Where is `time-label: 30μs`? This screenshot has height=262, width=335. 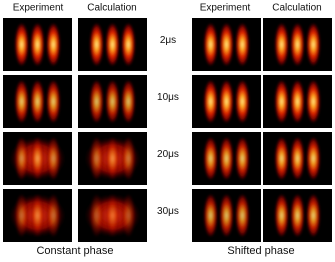
time-label: 30μs is located at coordinates (168, 211).